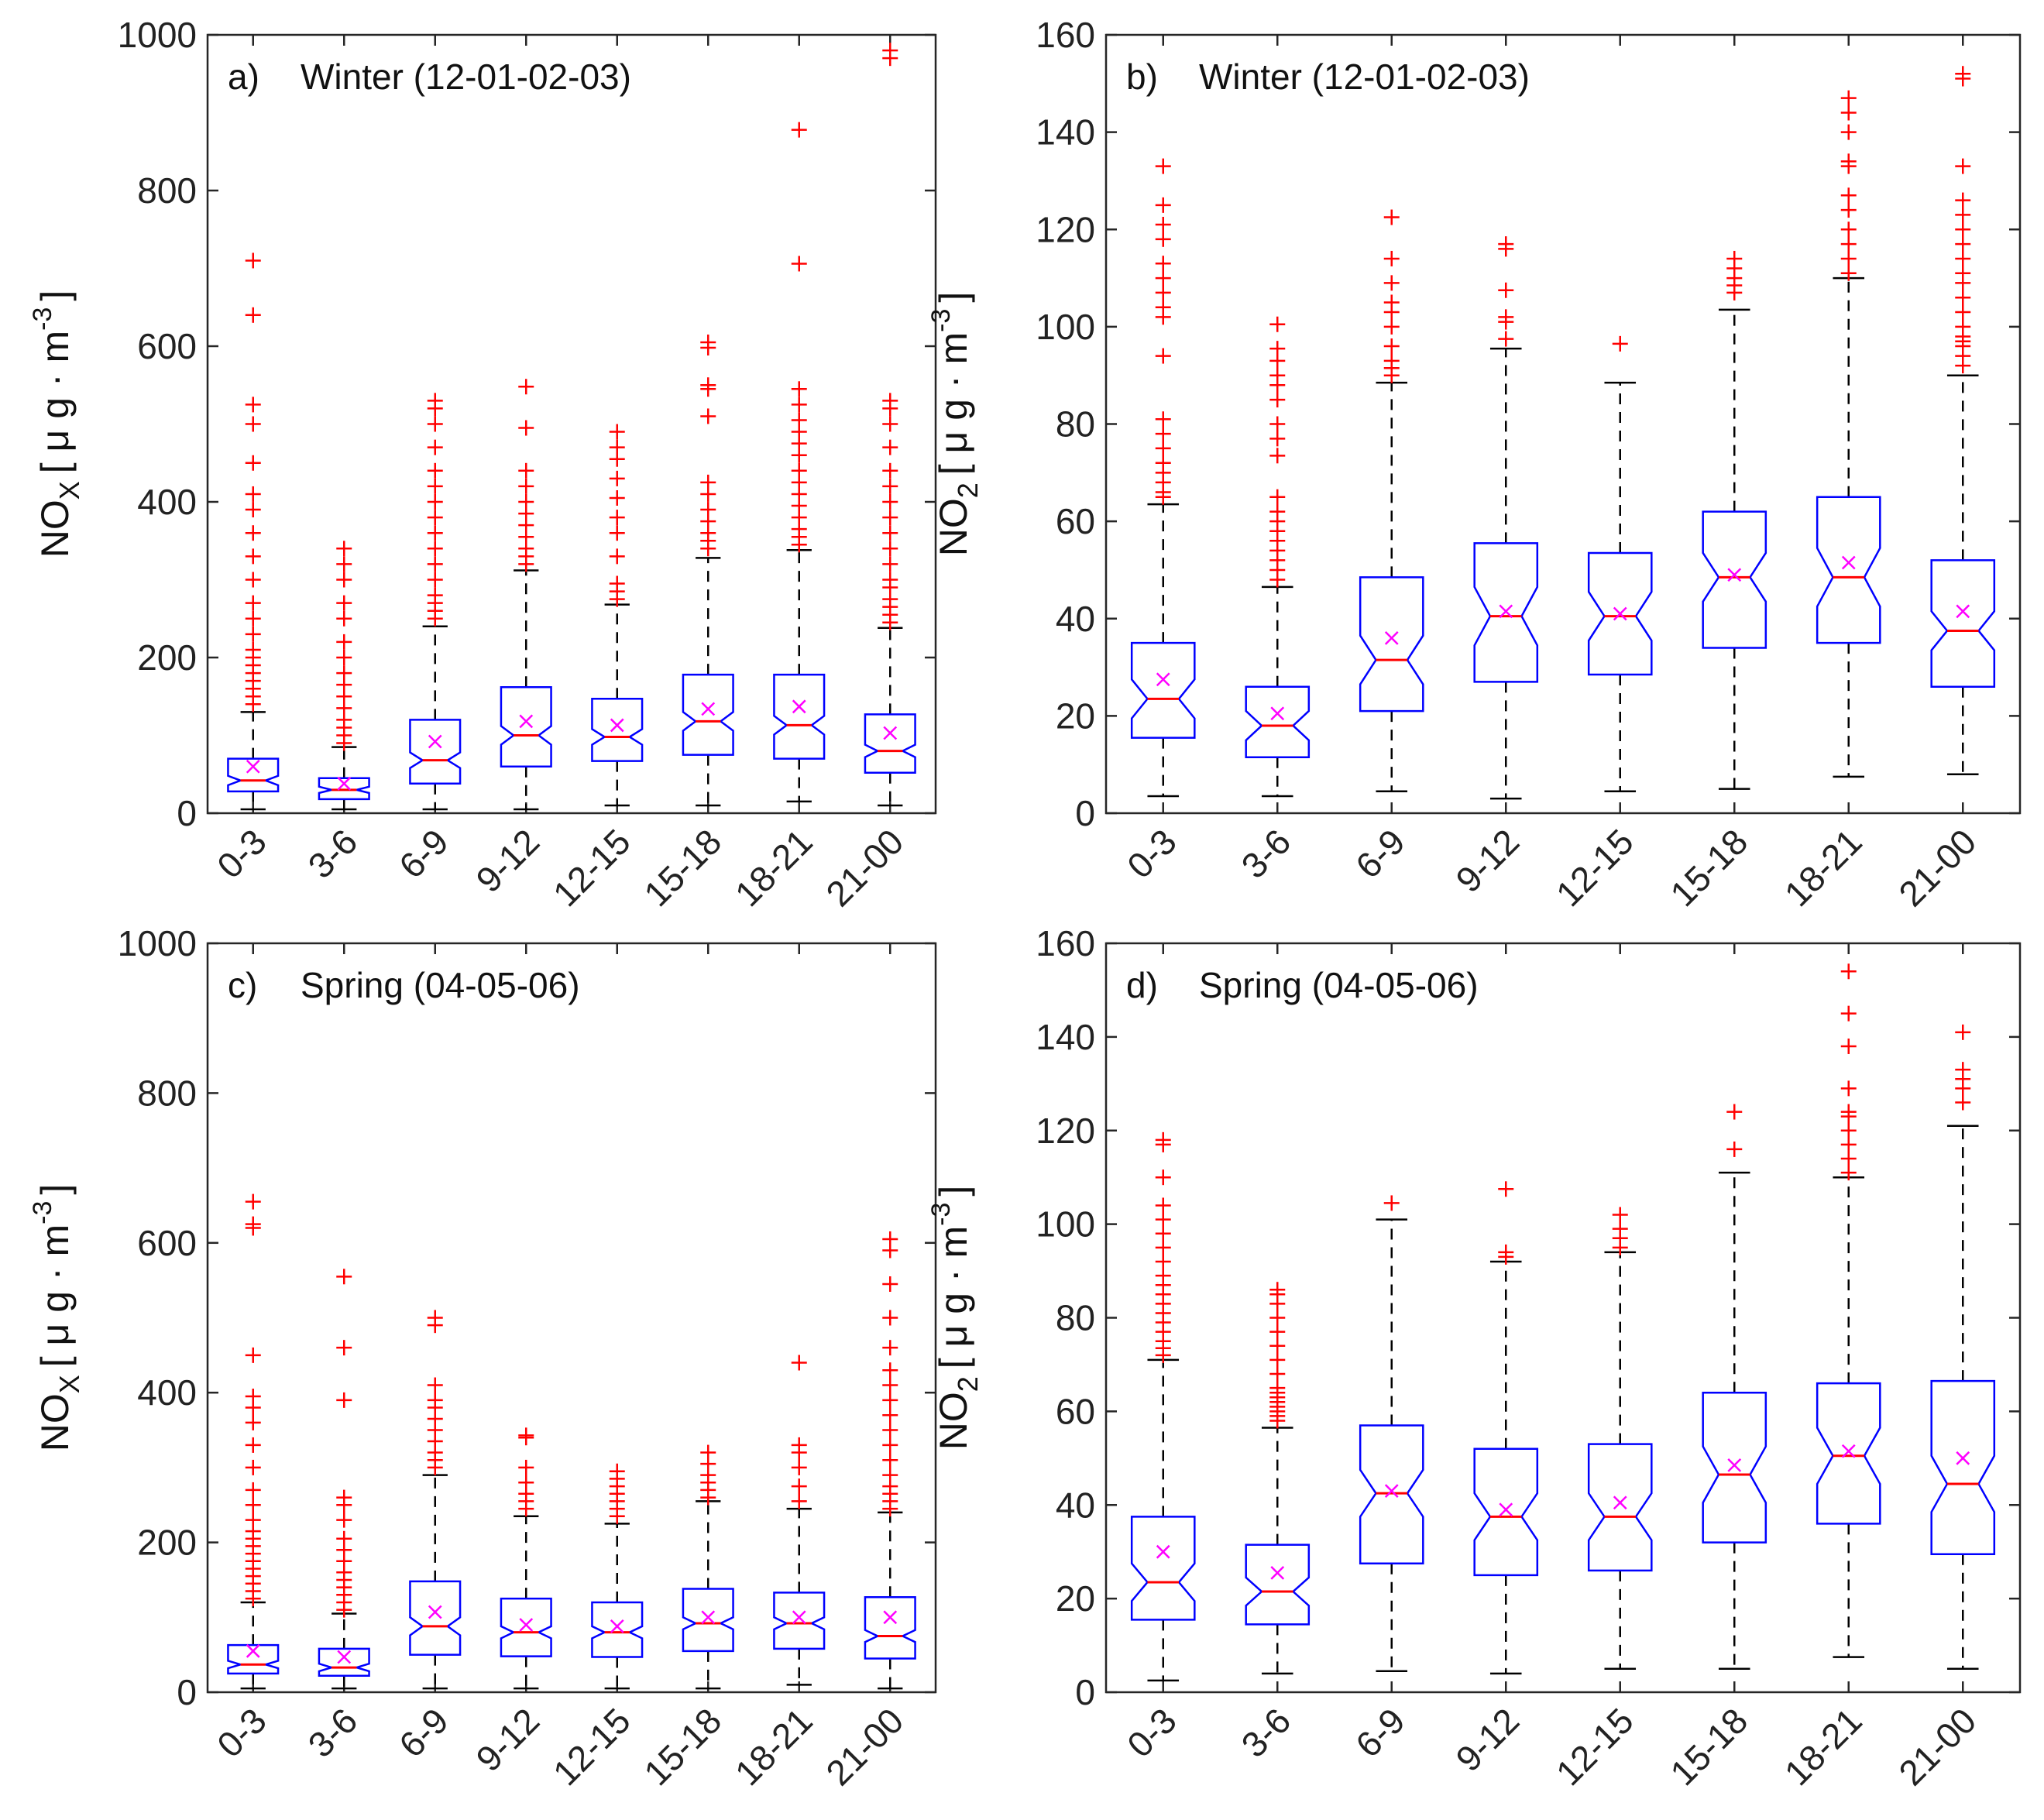  Describe the element at coordinates (773, 1746) in the screenshot. I see `x-tick-label: 18-21` at that location.